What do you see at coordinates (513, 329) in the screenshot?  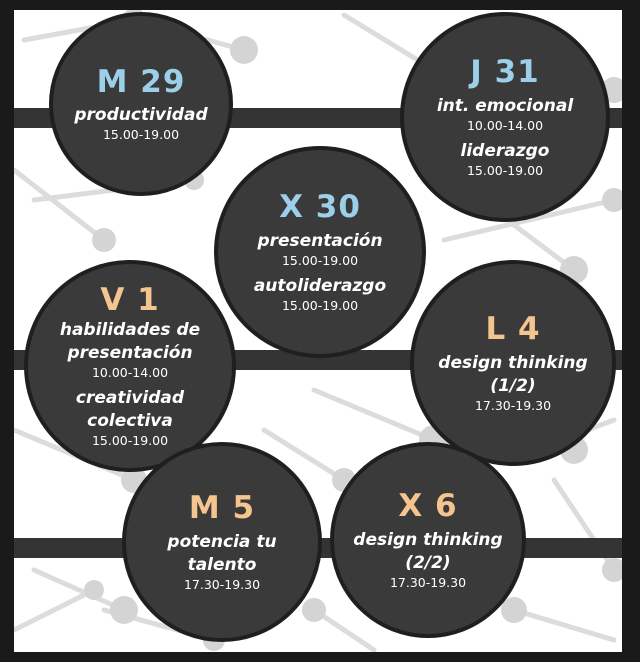 I see `day-label: L 4` at bounding box center [513, 329].